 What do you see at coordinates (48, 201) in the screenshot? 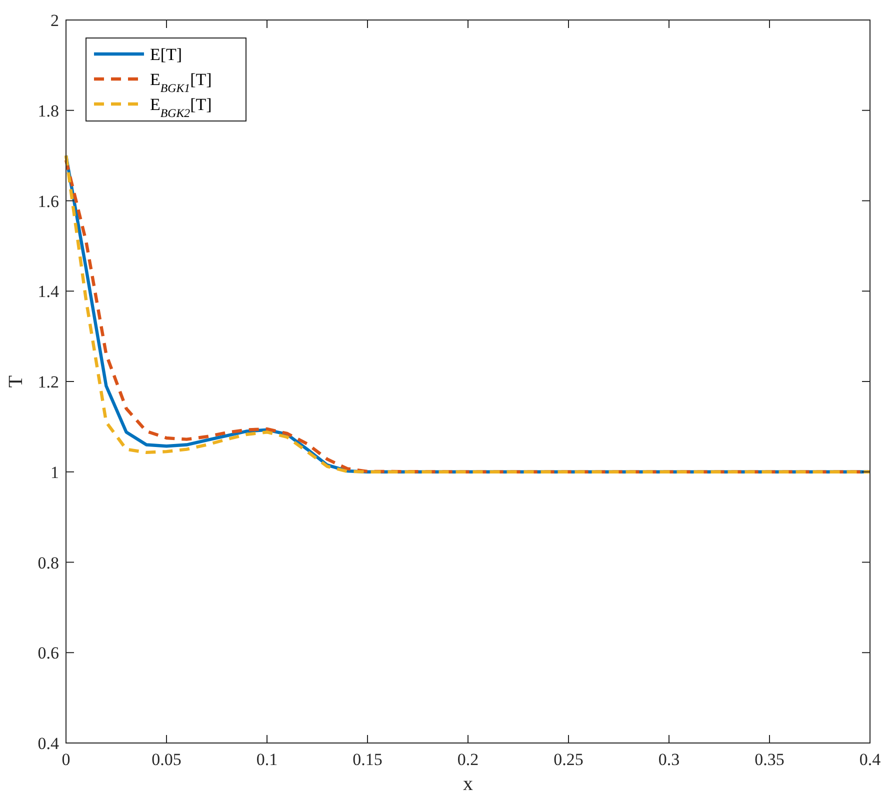
I see `y-tick-label: 1.6` at bounding box center [48, 201].